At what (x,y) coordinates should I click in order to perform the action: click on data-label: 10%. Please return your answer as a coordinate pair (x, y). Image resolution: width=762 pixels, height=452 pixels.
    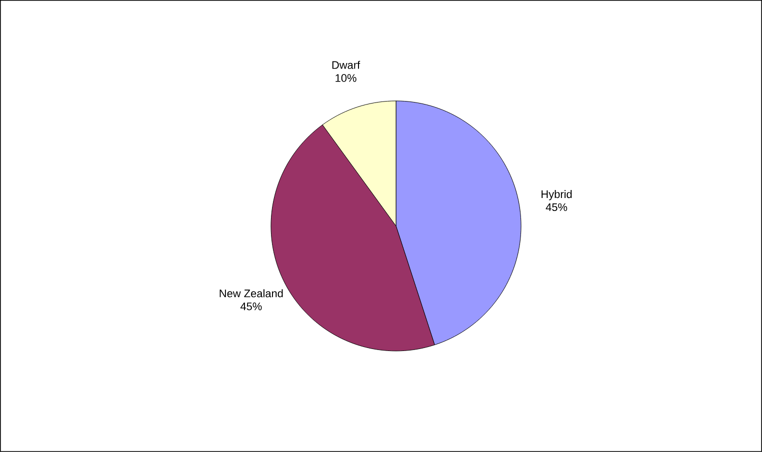
    Looking at the image, I should click on (346, 78).